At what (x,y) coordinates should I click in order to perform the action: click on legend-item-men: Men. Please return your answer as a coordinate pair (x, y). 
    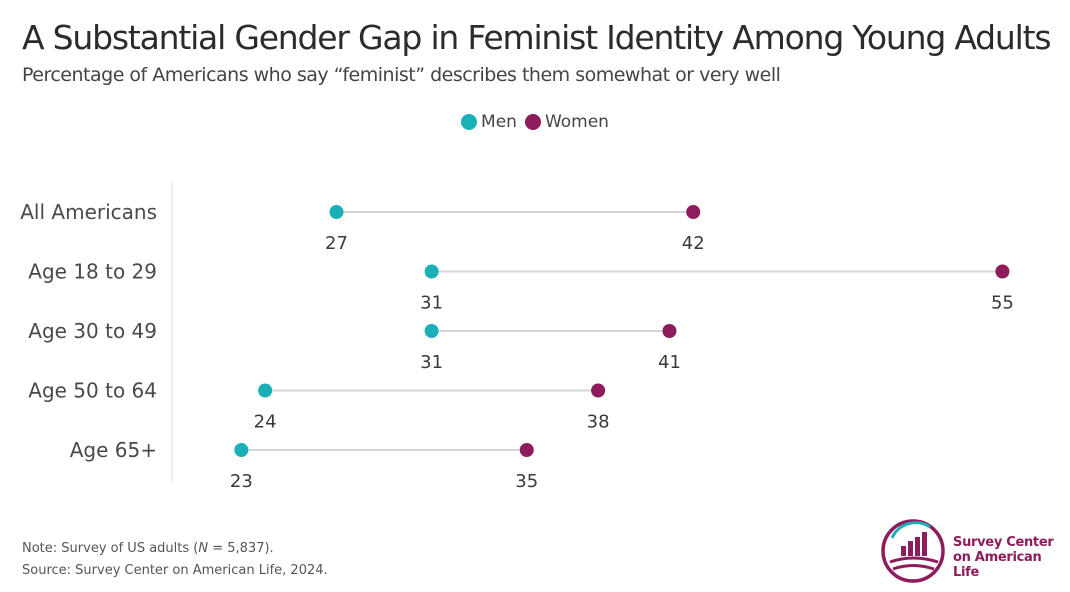
    Looking at the image, I should click on (489, 122).